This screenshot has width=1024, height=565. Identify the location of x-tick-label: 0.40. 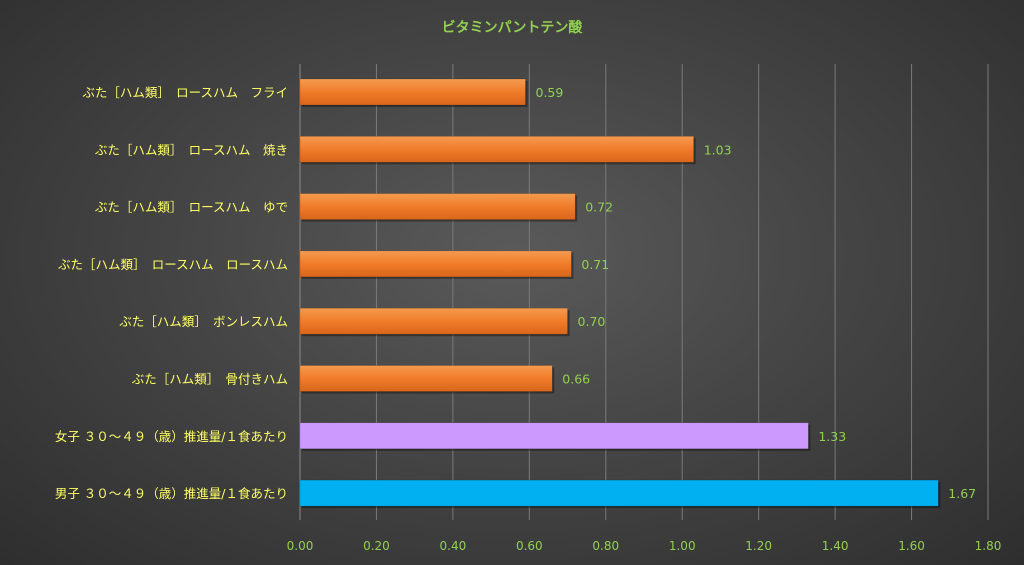
(453, 546).